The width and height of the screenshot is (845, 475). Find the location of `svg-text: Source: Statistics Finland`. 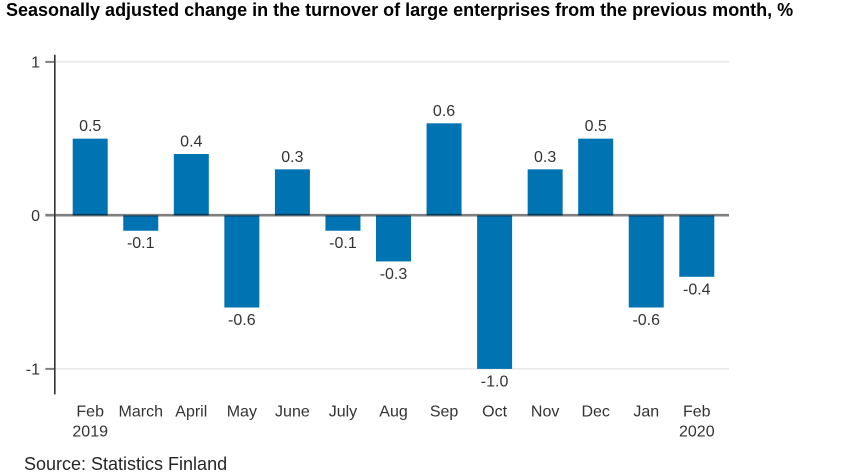

svg-text: Source: Statistics Finland is located at coordinates (125, 464).